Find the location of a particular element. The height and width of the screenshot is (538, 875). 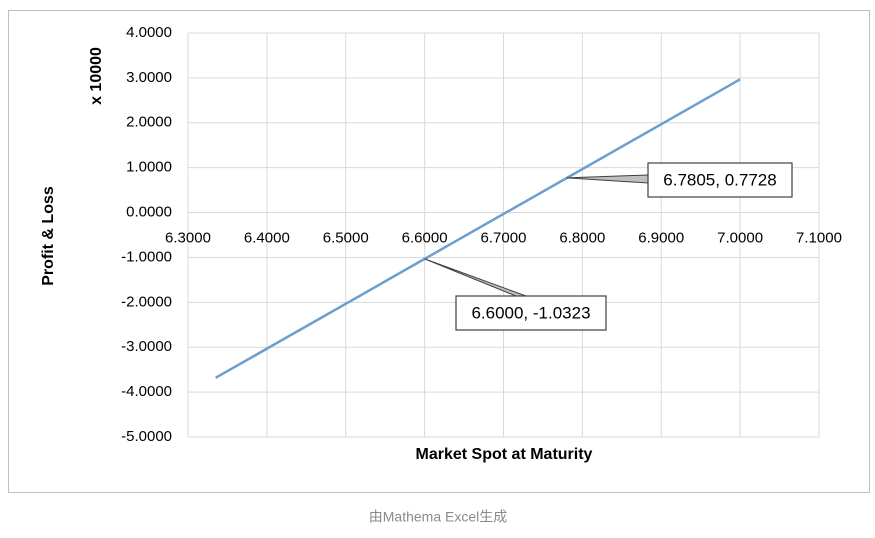

x-axis-label: Market Spot at Maturity is located at coordinates (504, 454).